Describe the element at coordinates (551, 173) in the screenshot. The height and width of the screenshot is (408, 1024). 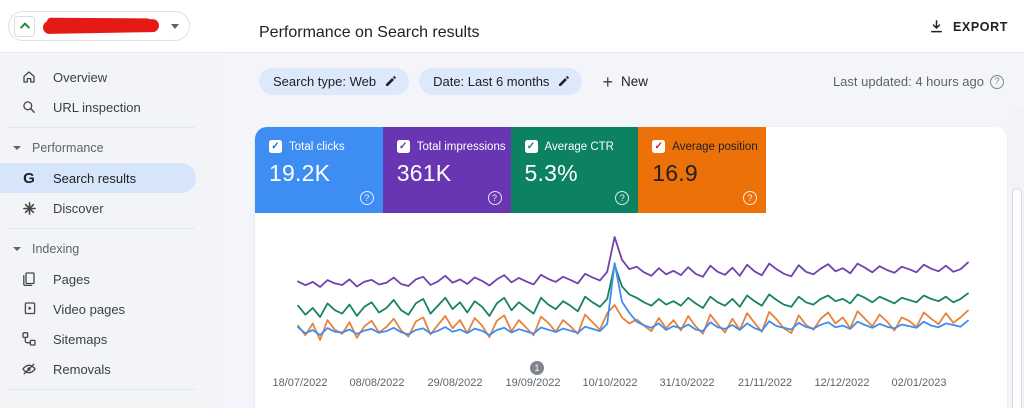
I see `metric-value: 5.3%` at that location.